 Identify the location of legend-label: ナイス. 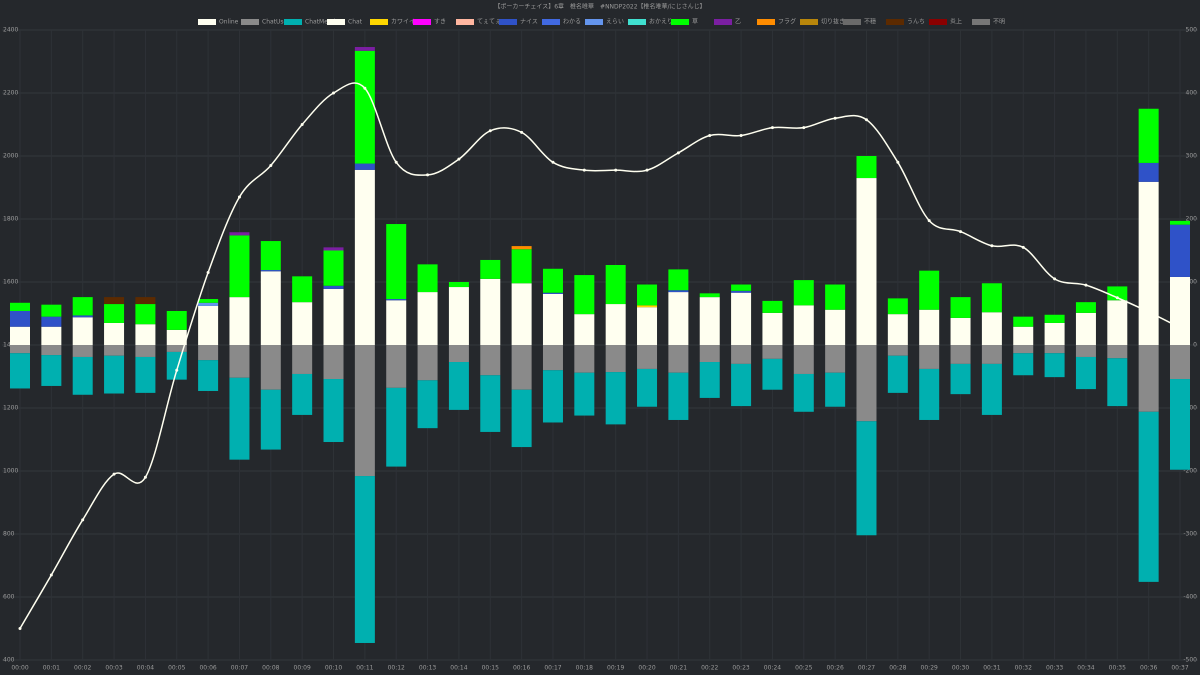
(529, 22).